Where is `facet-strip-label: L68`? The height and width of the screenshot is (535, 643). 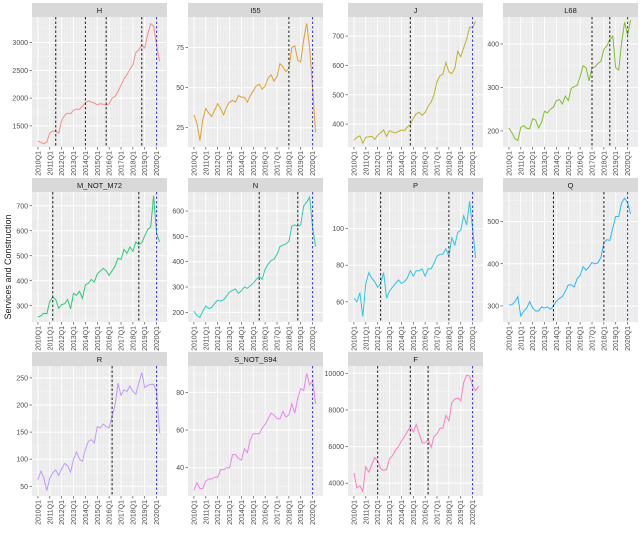
facet-strip-label: L68 is located at coordinates (570, 10).